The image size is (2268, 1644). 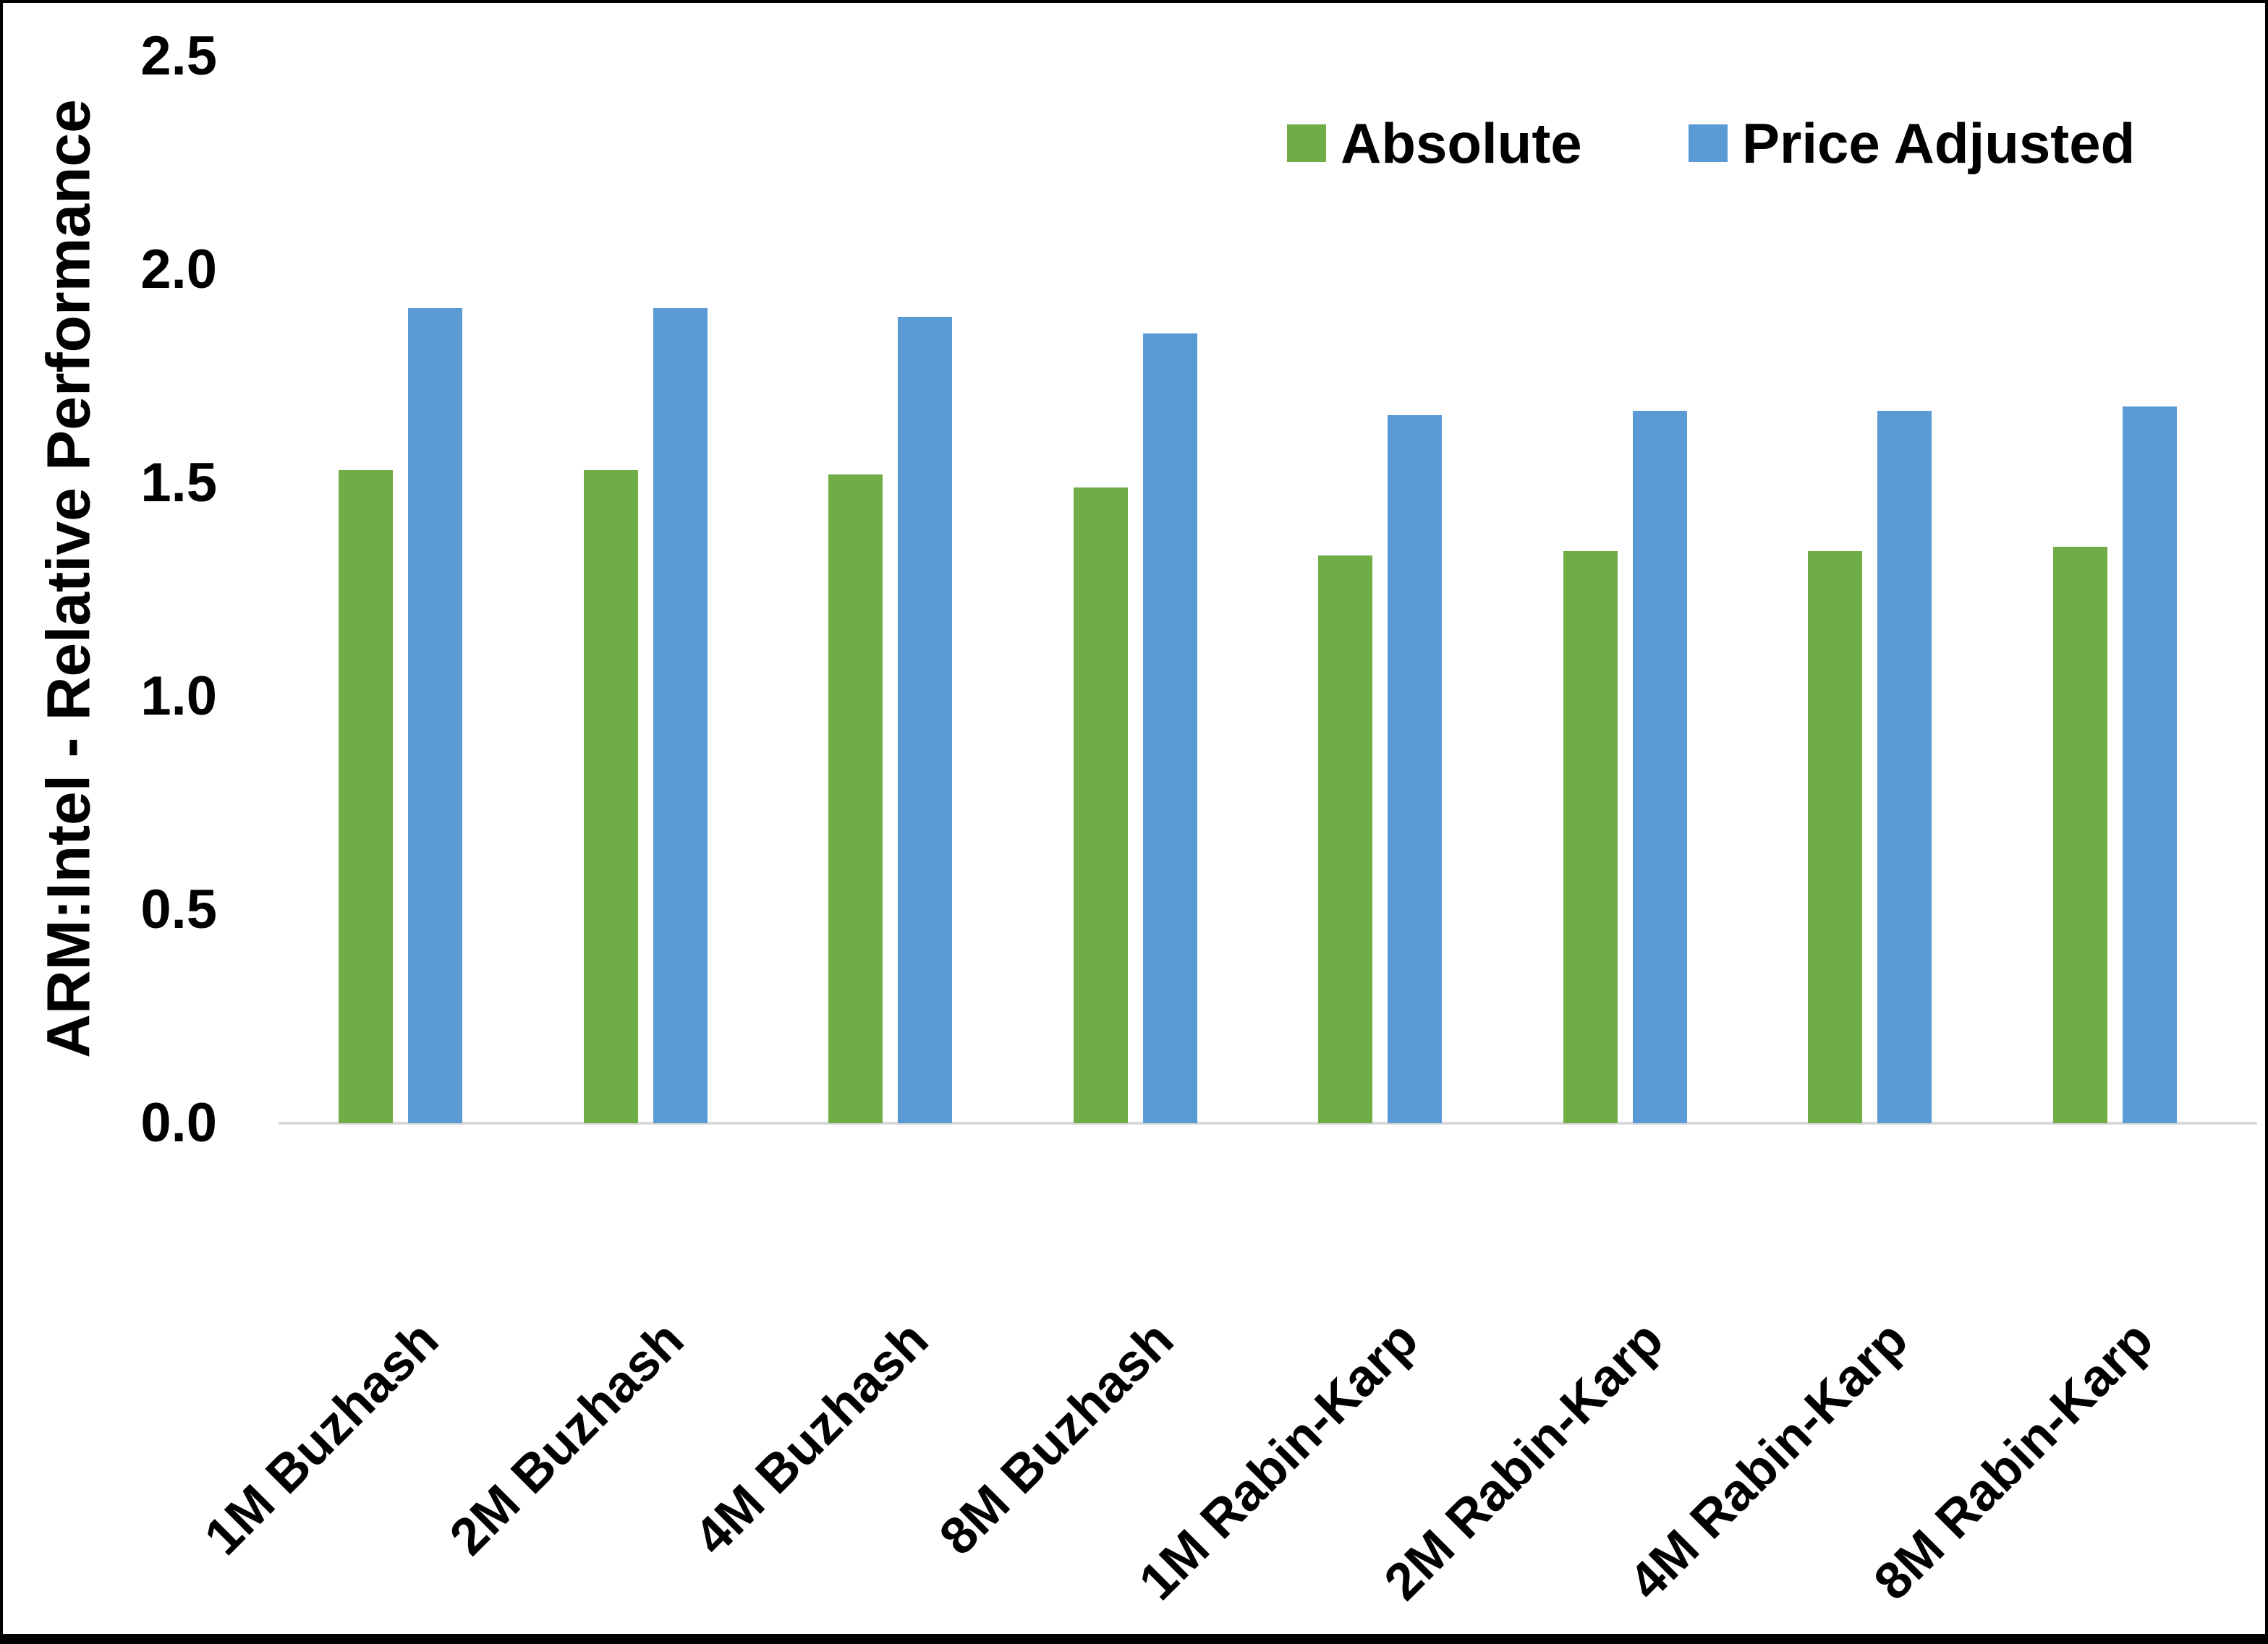 What do you see at coordinates (566, 1438) in the screenshot?
I see `x-category-label: 2M Buzhash` at bounding box center [566, 1438].